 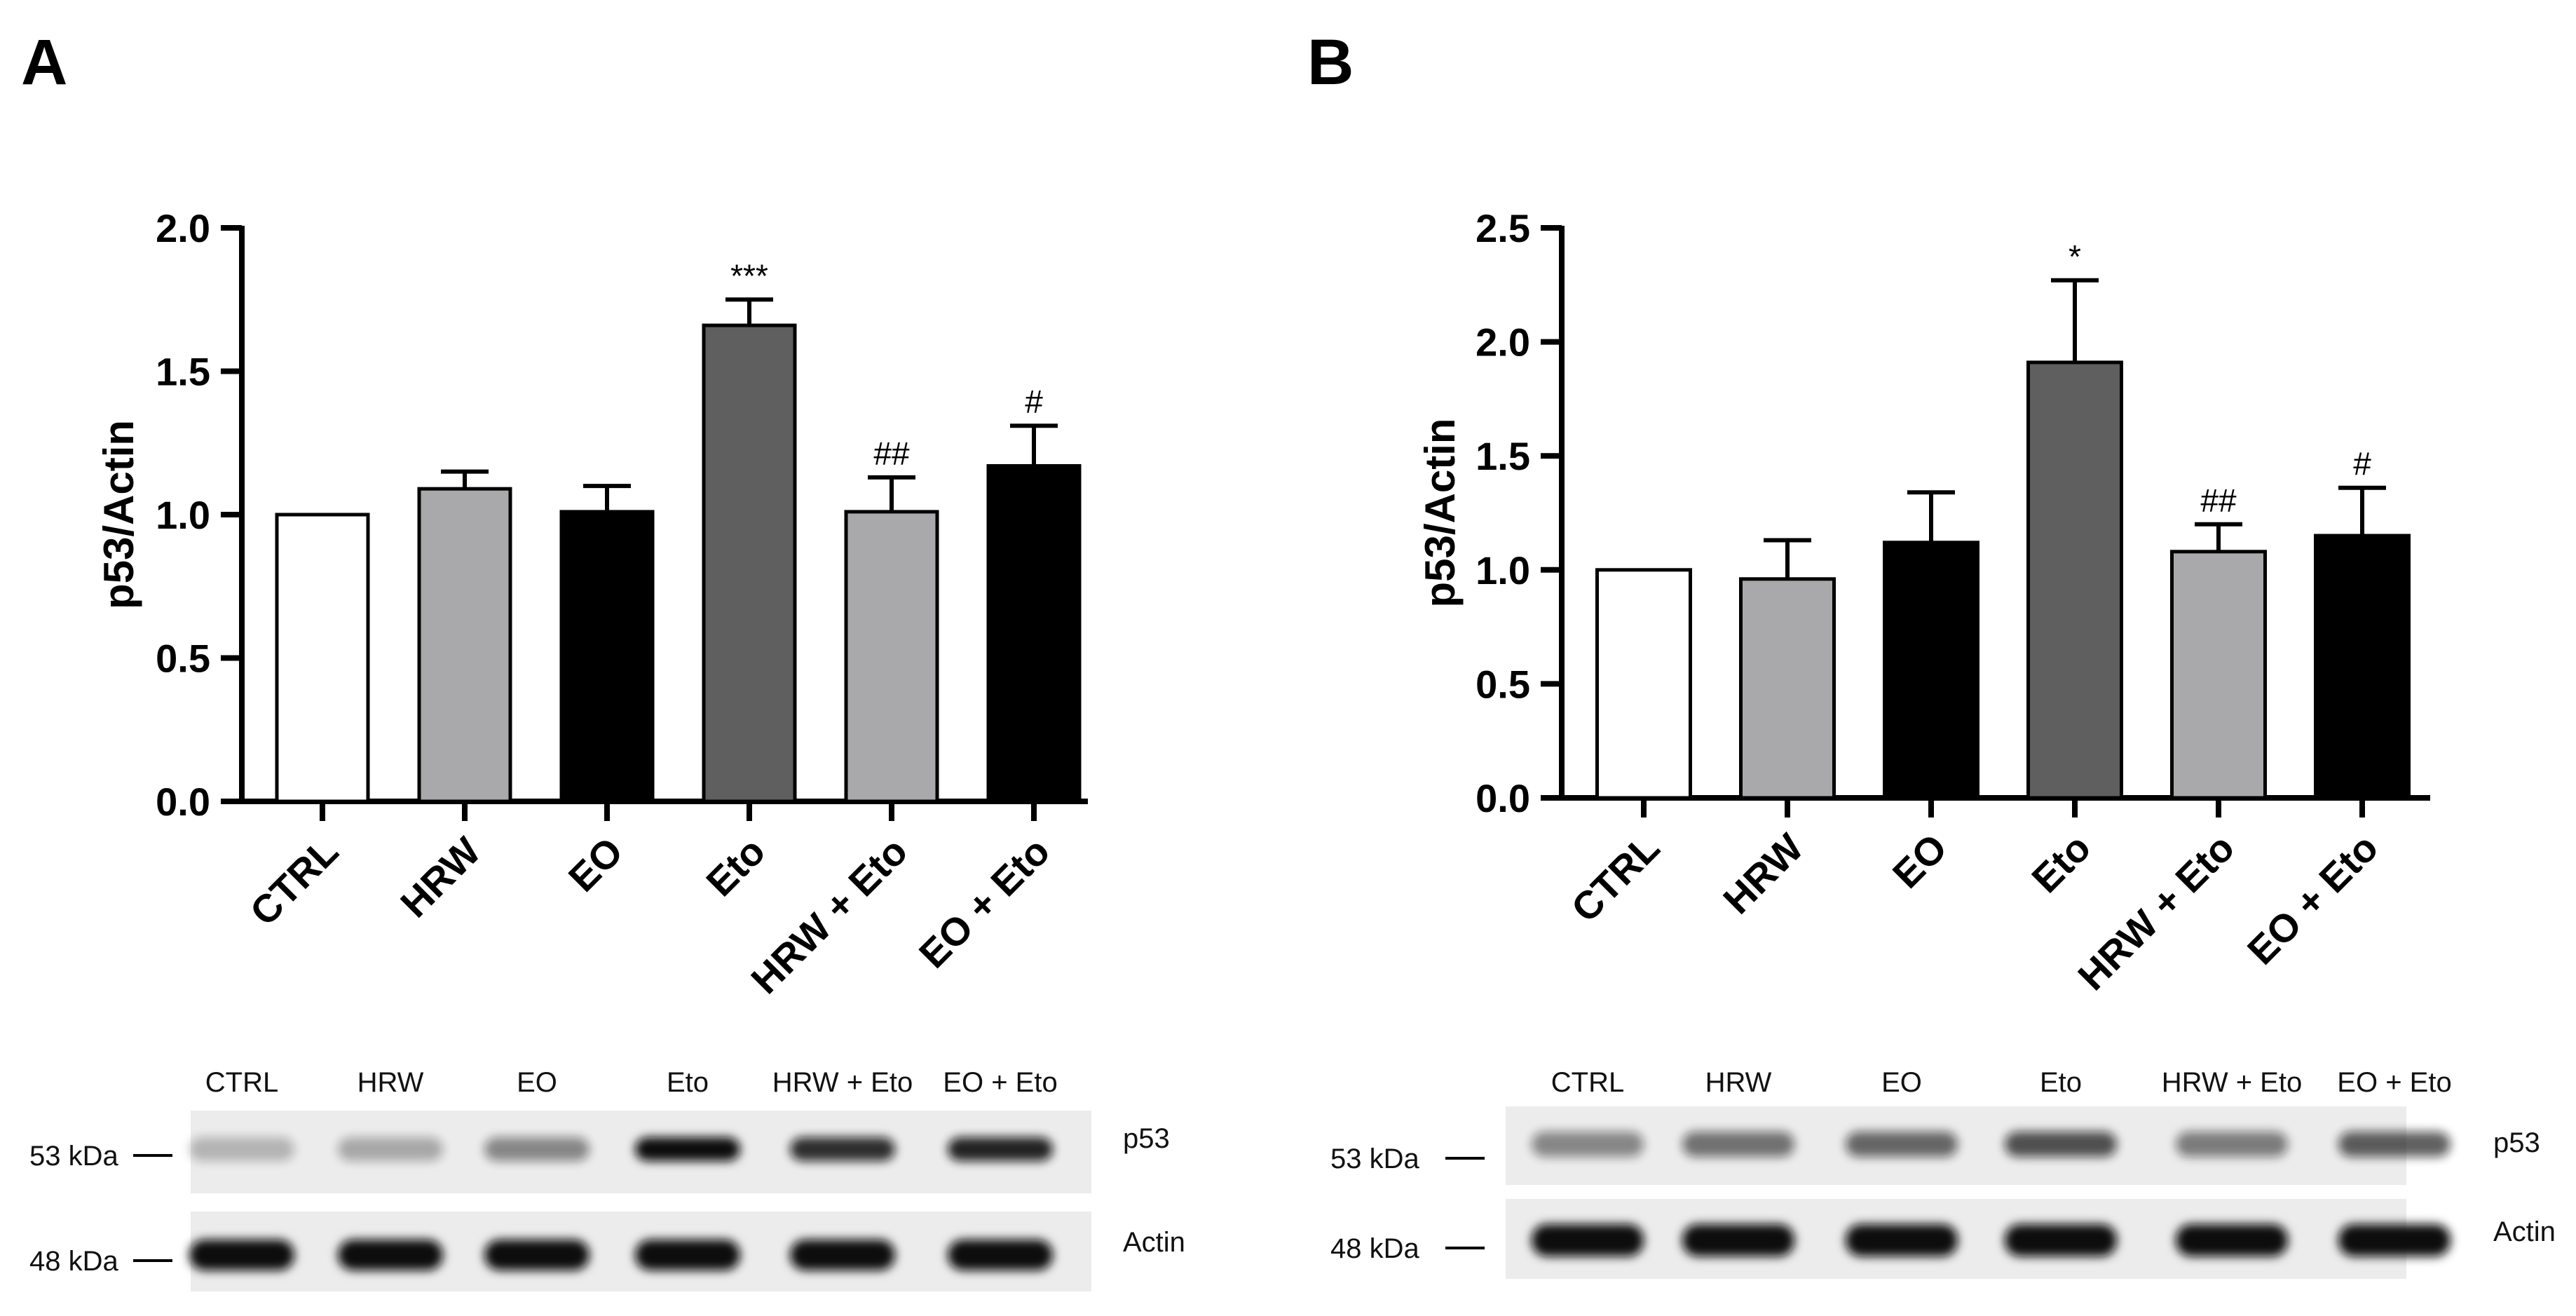 I want to click on y-tick-label: 2.5, so click(x=1503, y=228).